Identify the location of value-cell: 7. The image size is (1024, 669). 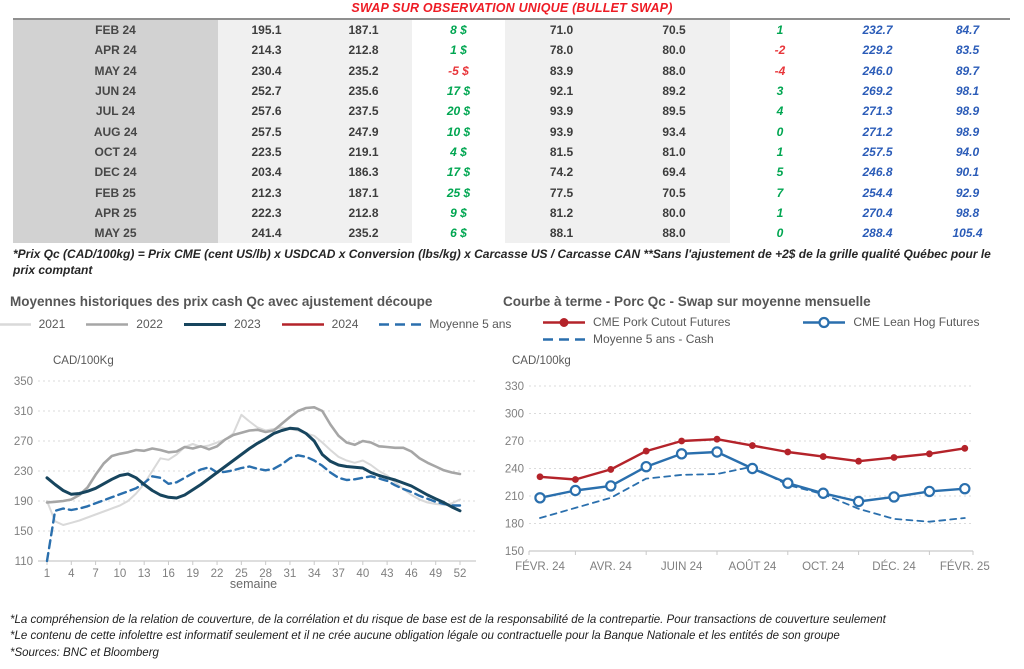
(780, 192).